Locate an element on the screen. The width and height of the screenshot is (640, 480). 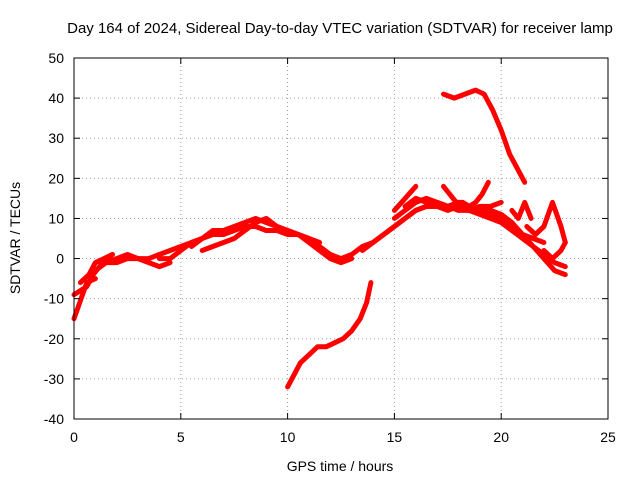
x-tick-label: 10 is located at coordinates (288, 437).